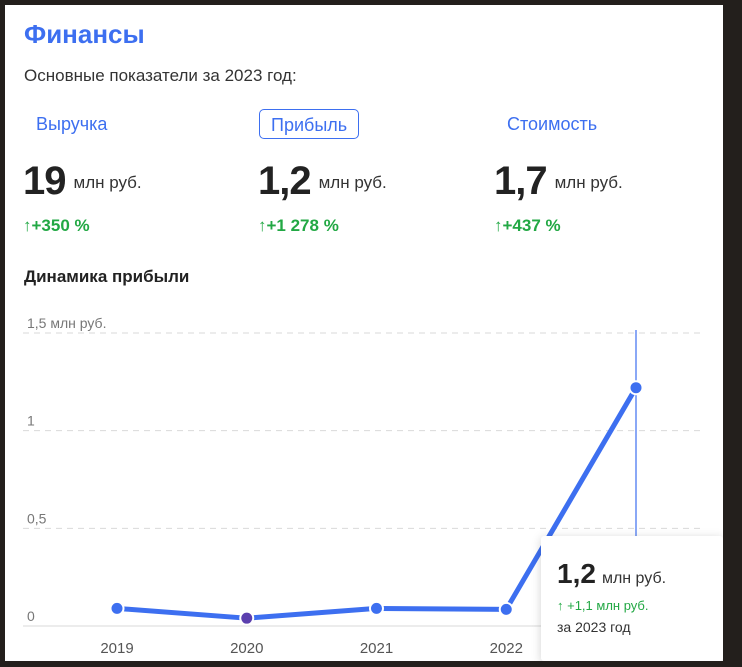  I want to click on tab-revenue: Выручка, so click(72, 124).